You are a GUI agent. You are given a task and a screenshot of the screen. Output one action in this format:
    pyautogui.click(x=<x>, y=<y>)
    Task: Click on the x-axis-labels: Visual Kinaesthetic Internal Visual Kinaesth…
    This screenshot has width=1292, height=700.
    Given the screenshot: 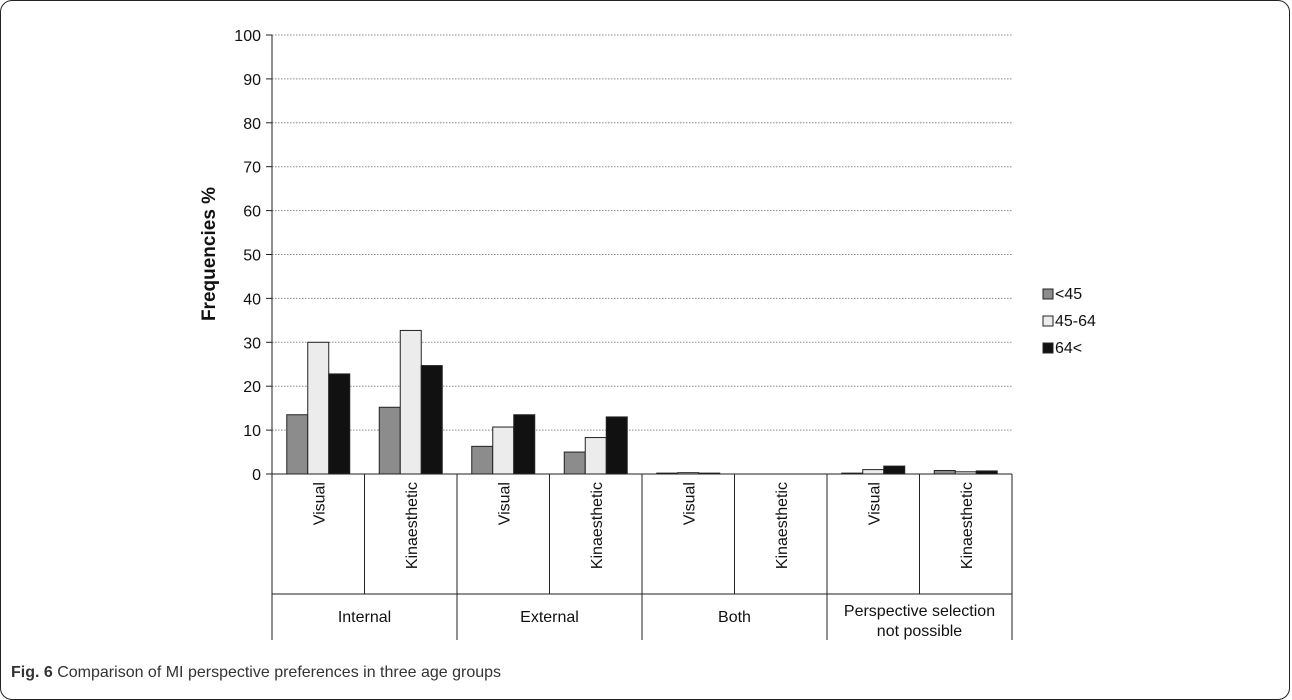 What is the action you would take?
    pyautogui.click(x=653, y=561)
    